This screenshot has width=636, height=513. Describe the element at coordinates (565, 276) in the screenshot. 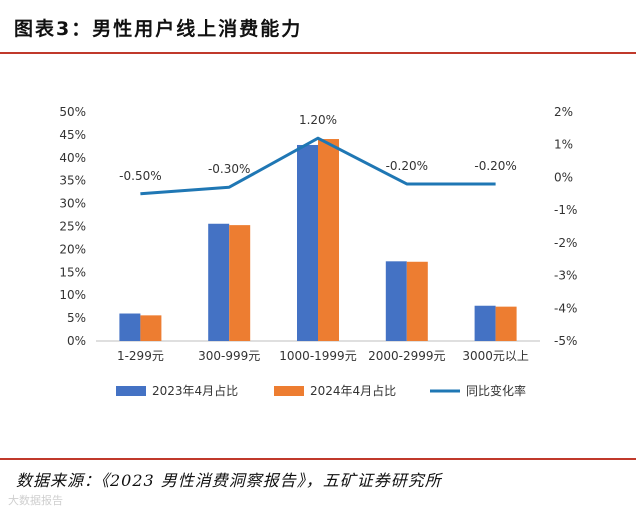

I see `right-axis-tick-label: -3%` at that location.